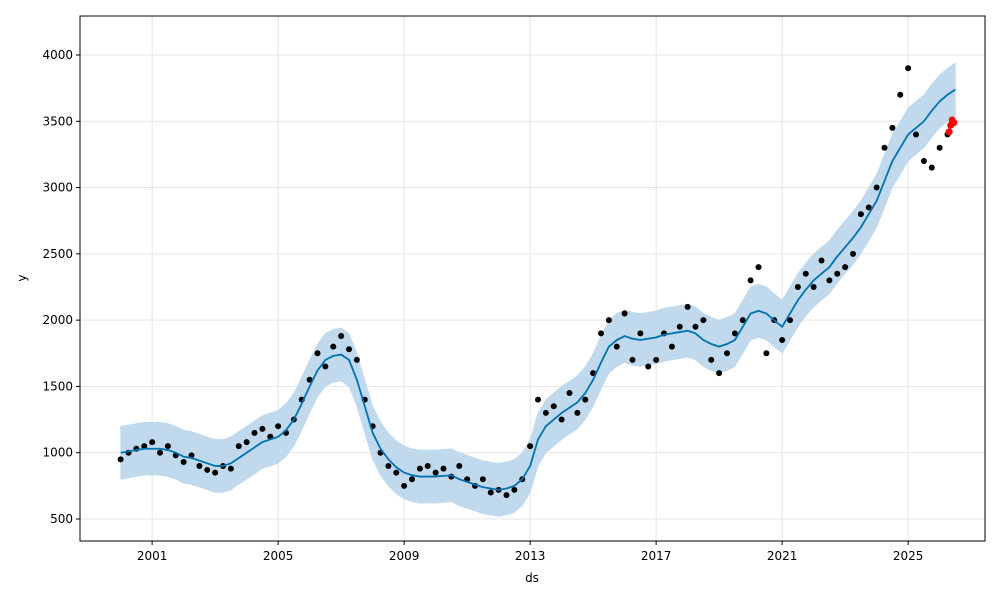  I want to click on y-tick-label: 1500, so click(57, 386).